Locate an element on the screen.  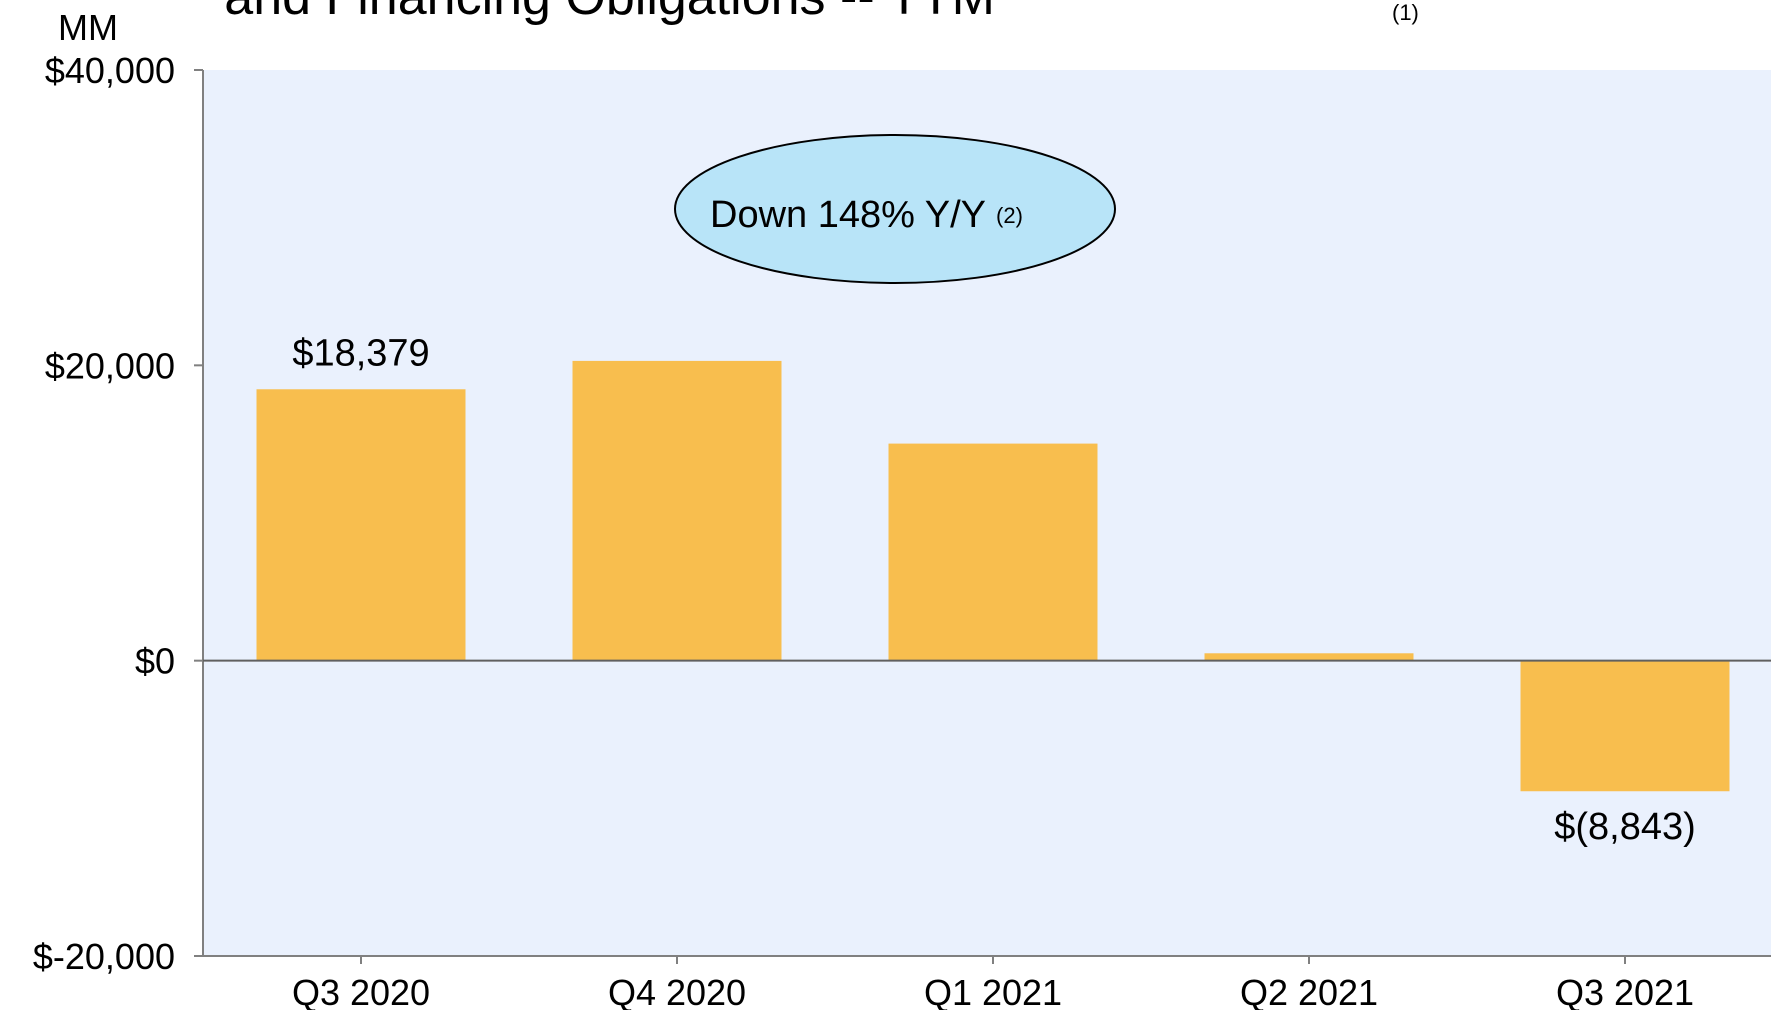
y-tick-label: $-20,000 is located at coordinates (104, 956).